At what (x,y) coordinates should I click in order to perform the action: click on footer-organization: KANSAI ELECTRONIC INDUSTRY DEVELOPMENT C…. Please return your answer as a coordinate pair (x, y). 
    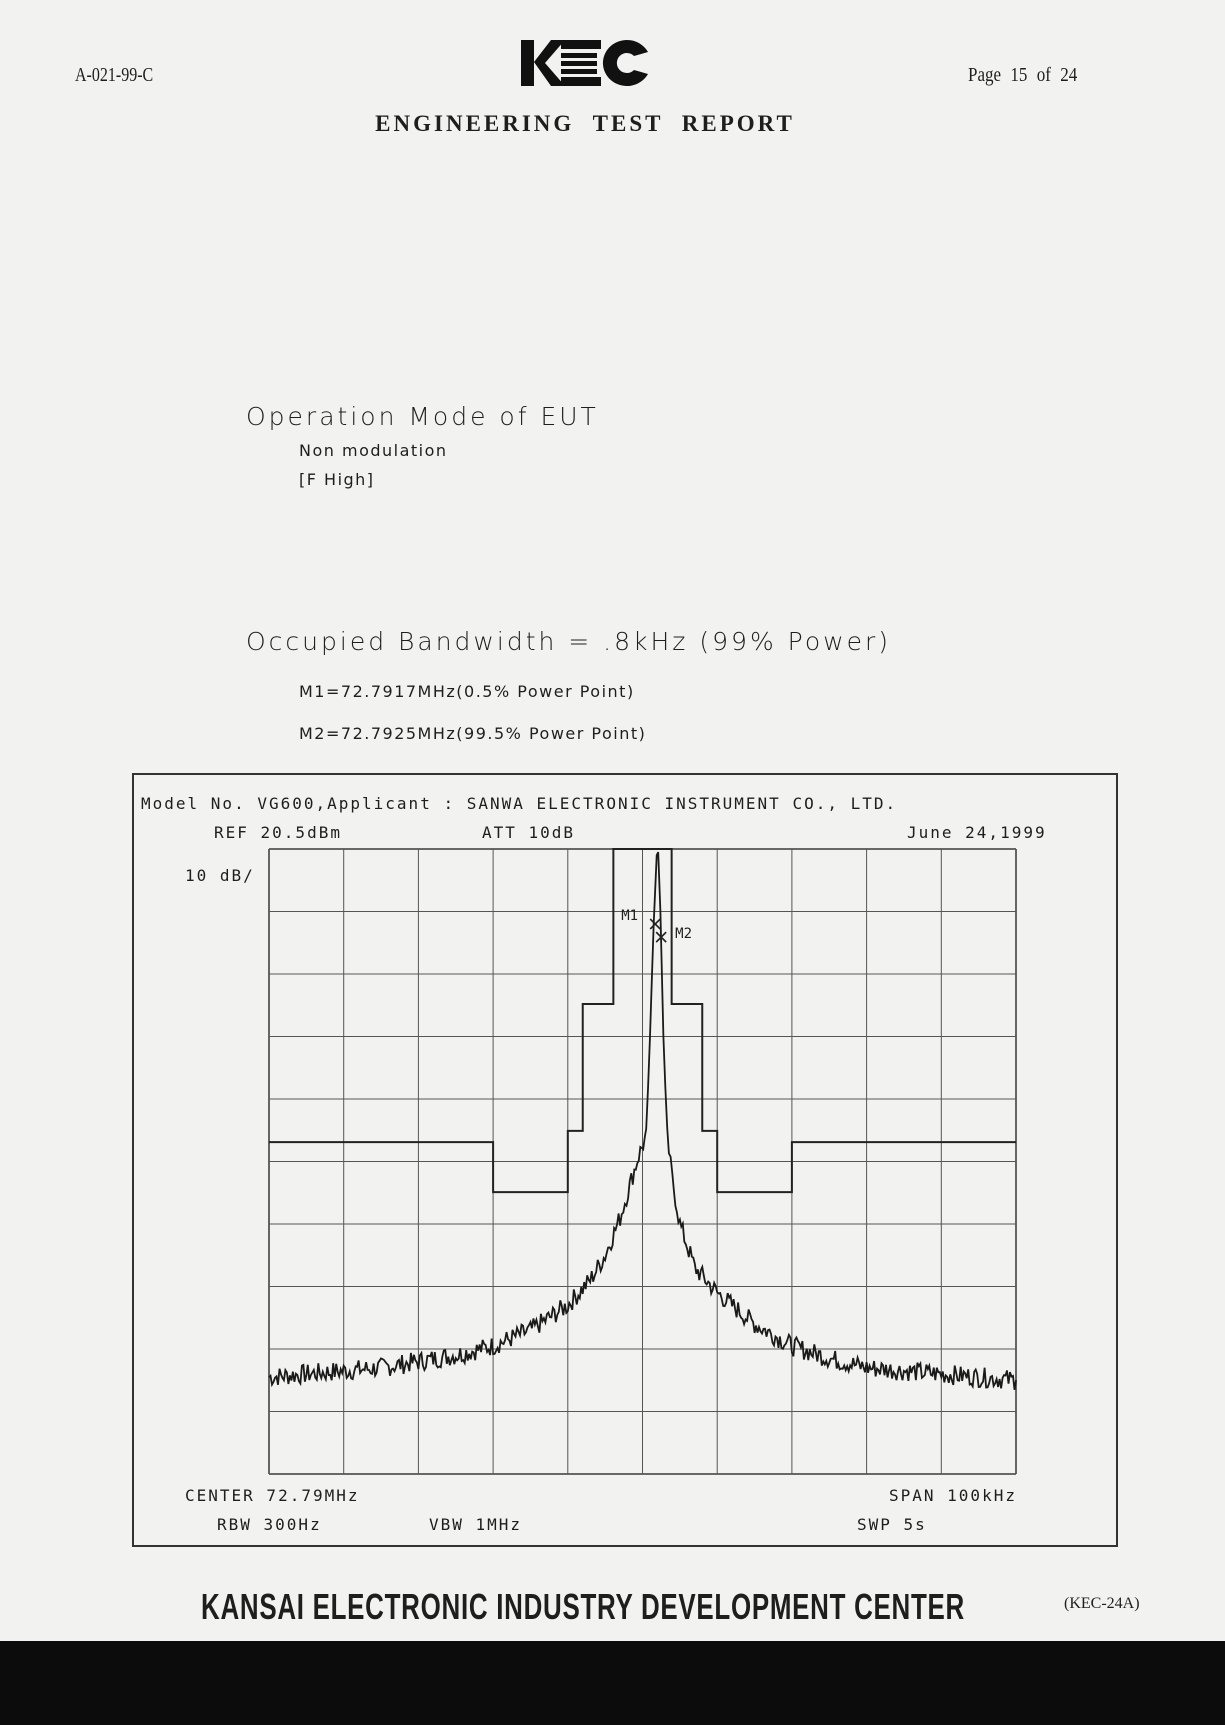
    Looking at the image, I should click on (583, 1606).